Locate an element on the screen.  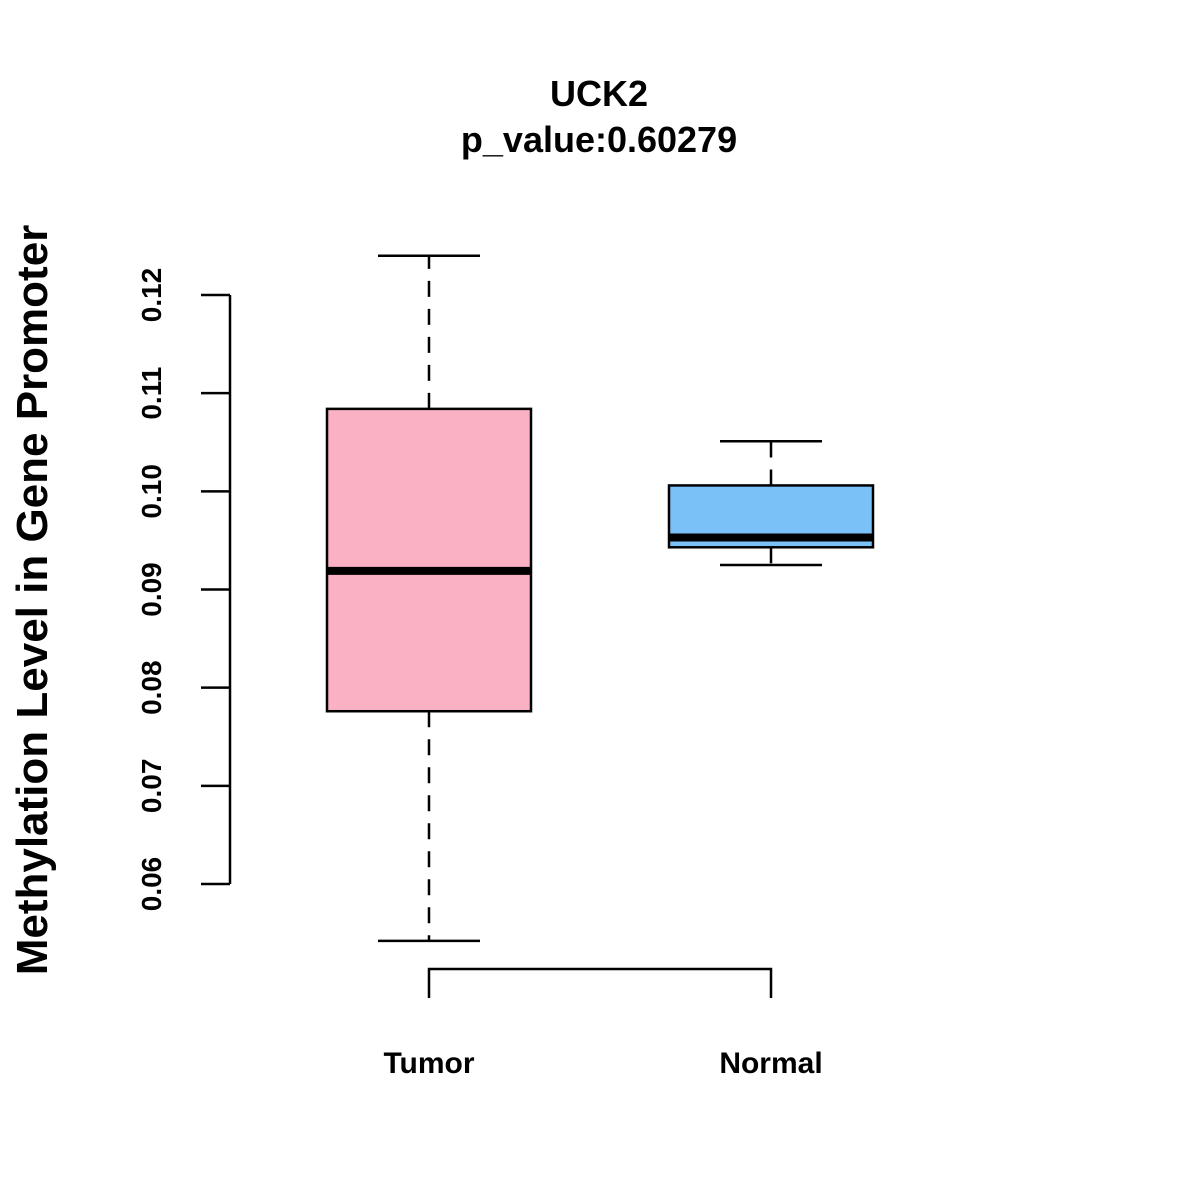
box-normal is located at coordinates (771, 503).